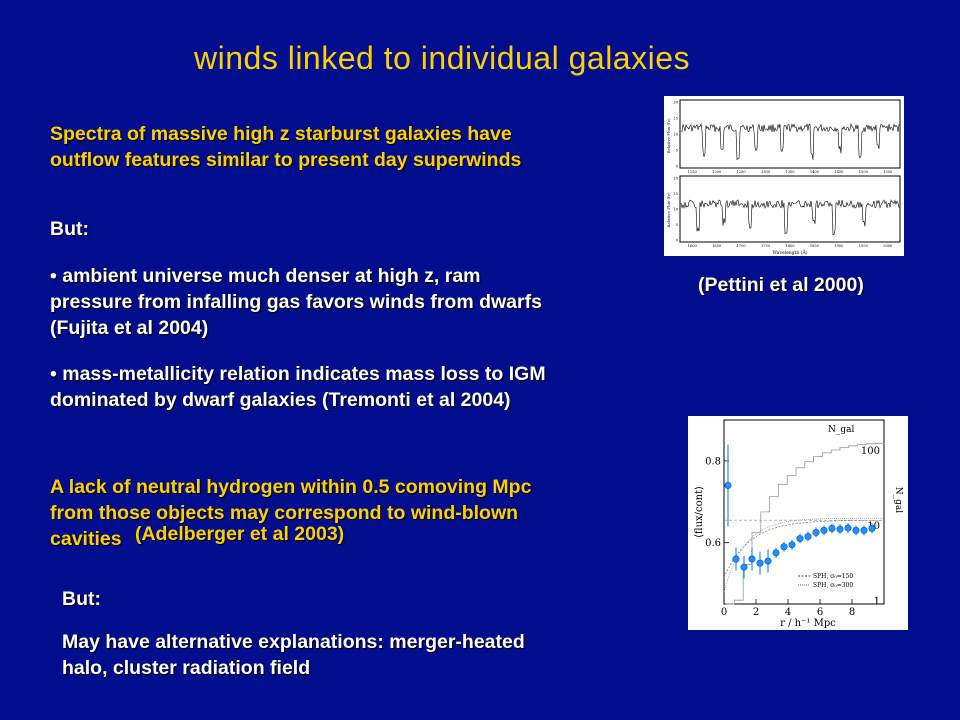  I want to click on flux-plot-frame, so click(804, 512).